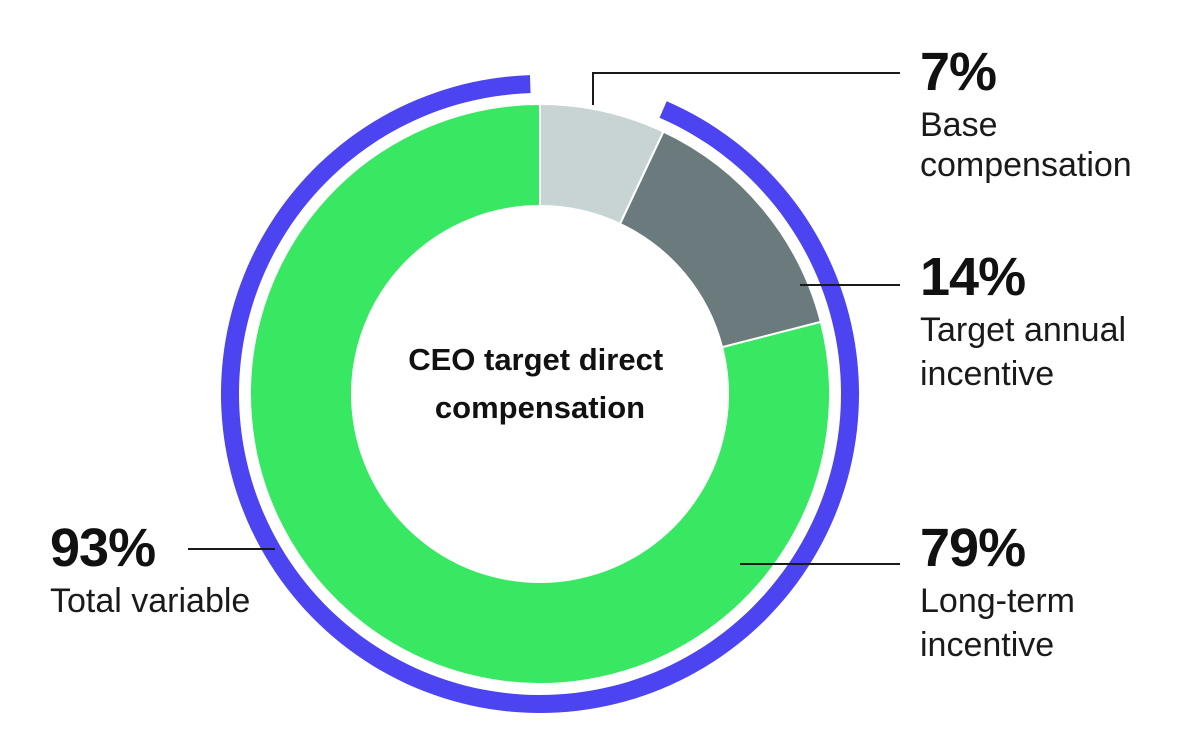  I want to click on total-variable-label: Total variable, so click(150, 601).